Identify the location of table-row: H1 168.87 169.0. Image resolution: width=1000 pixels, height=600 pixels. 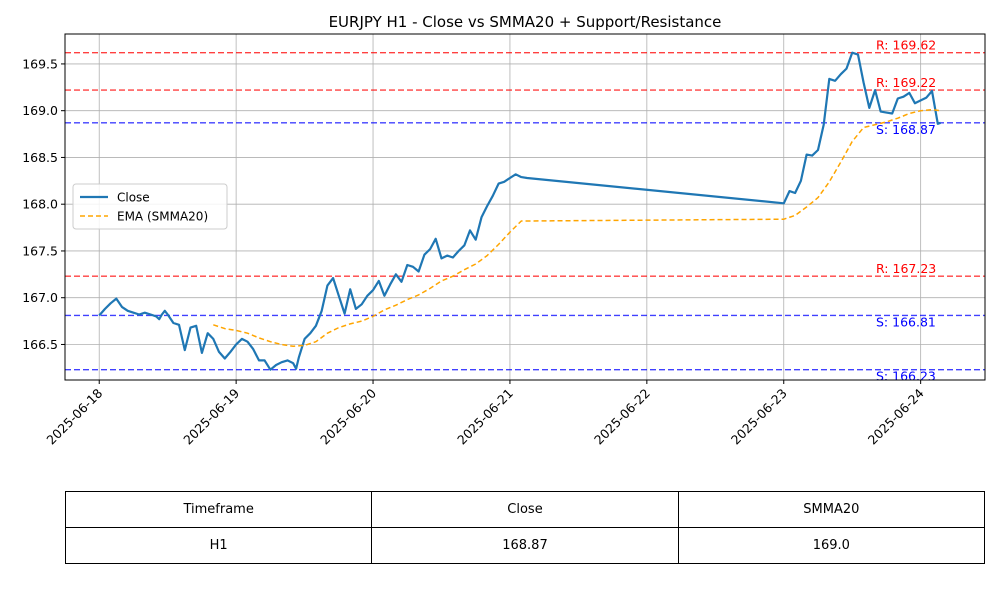
(525, 545).